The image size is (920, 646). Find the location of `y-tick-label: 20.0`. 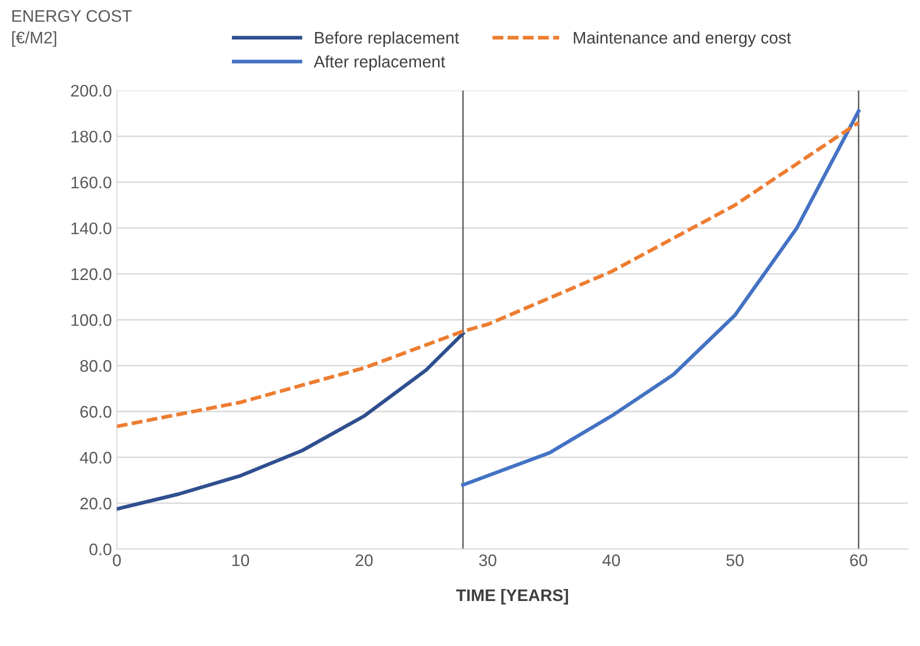

y-tick-label: 20.0 is located at coordinates (96, 504).